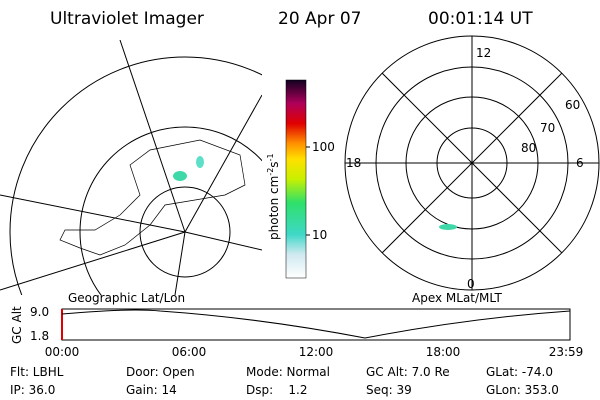 This screenshot has width=600, height=400. I want to click on label: -1, so click(270, 157).